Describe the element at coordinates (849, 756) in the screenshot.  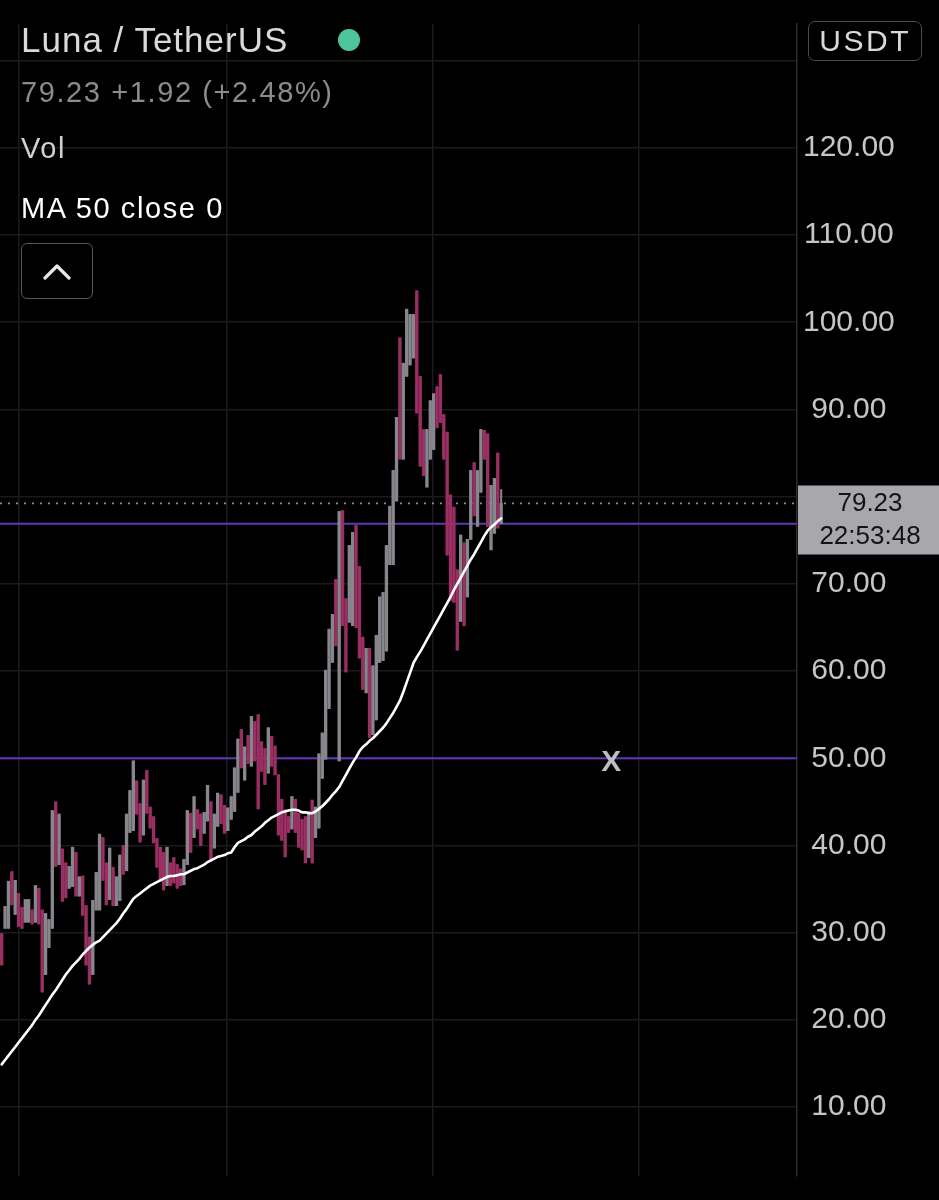
I see `y-tick-label: 50.00` at that location.